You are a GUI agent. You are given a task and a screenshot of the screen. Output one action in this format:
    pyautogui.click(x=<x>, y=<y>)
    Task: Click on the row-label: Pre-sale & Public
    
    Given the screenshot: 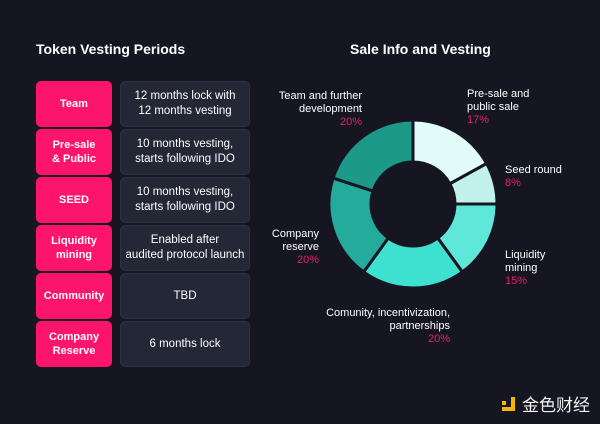 What is the action you would take?
    pyautogui.click(x=74, y=152)
    